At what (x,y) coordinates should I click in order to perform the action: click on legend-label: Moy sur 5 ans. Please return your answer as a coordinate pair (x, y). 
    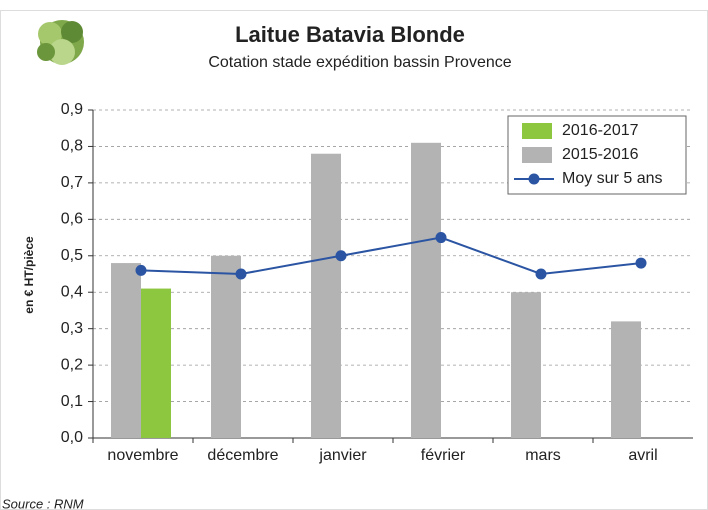
    Looking at the image, I should click on (612, 178).